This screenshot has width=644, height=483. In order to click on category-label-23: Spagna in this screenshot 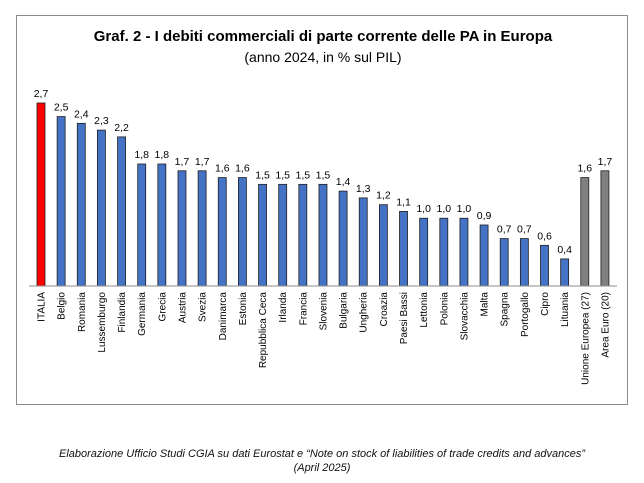, I will do `click(505, 309)`.